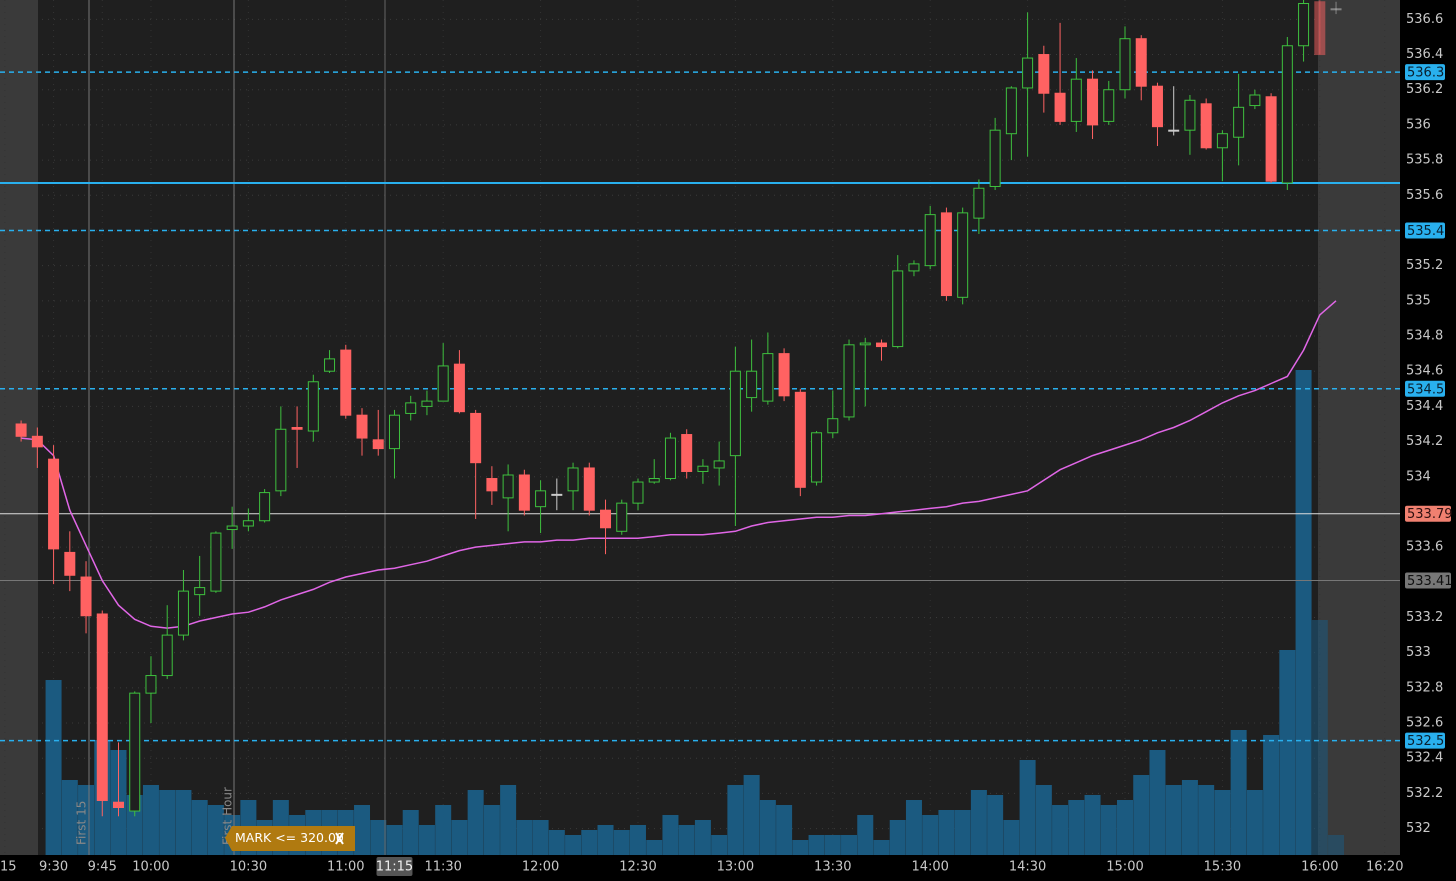 Image resolution: width=1456 pixels, height=881 pixels. What do you see at coordinates (290, 838) in the screenshot?
I see `order-box` at bounding box center [290, 838].